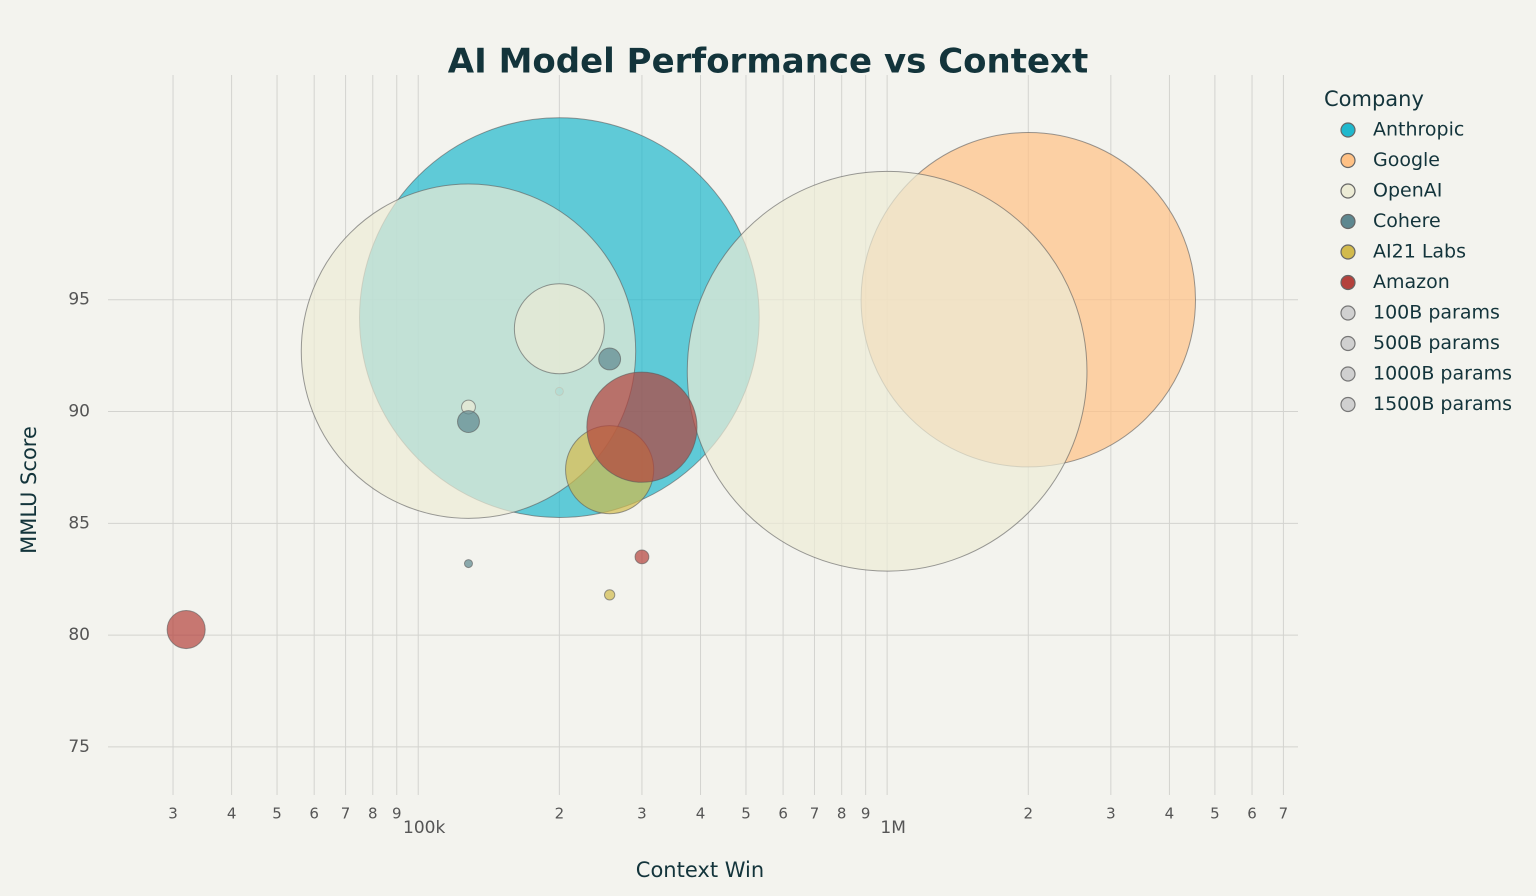 The image size is (1536, 896). Describe the element at coordinates (29, 490) in the screenshot. I see `y-axis-title: MMLU Score` at that location.